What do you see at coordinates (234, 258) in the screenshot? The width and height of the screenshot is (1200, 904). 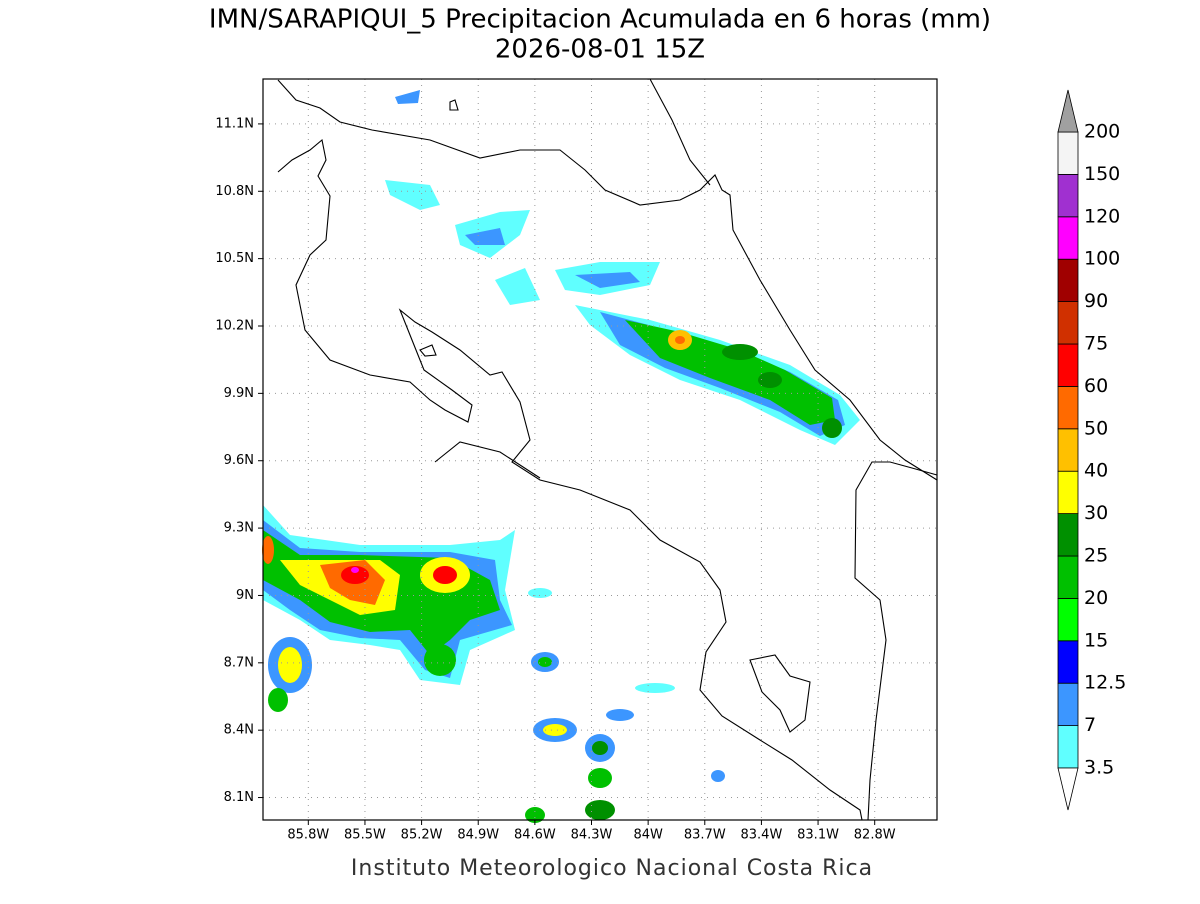 I see `y-tick-label: 10.5N` at bounding box center [234, 258].